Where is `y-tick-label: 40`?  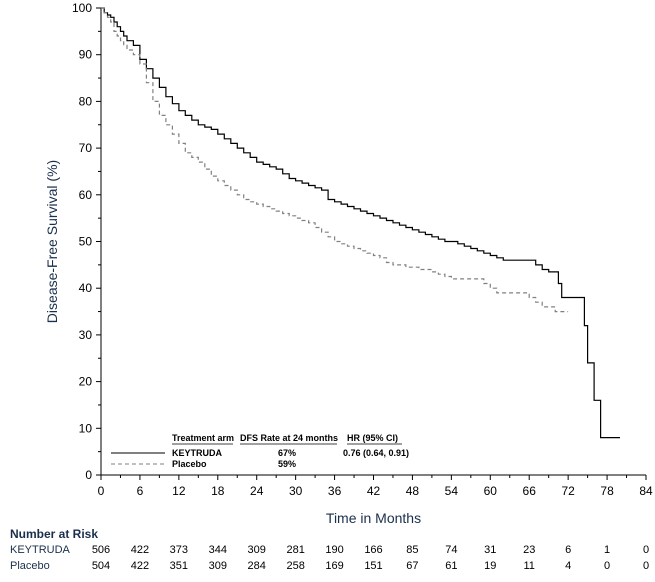 y-tick-label: 40 is located at coordinates (86, 288).